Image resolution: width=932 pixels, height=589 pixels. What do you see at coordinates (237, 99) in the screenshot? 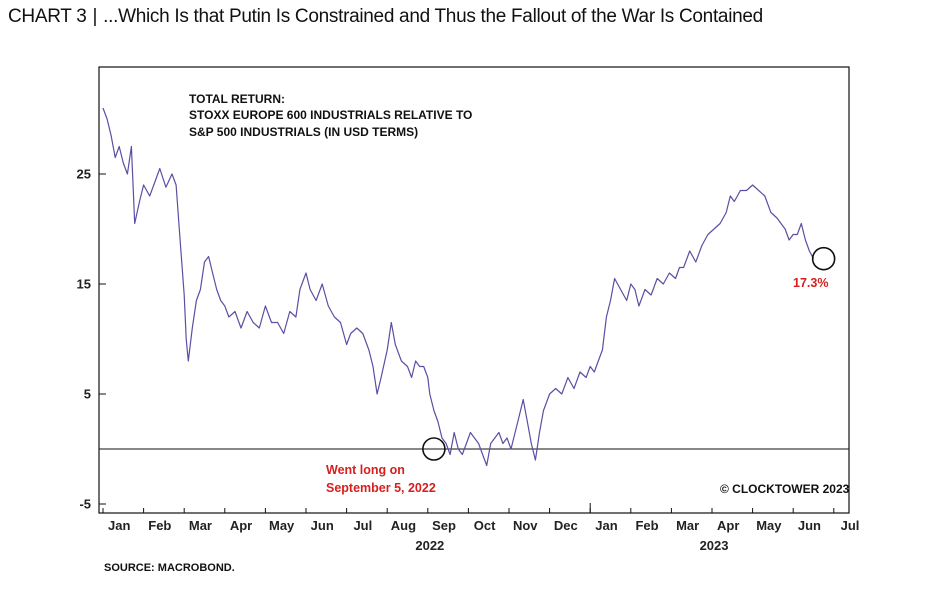
I see `chart-title-line-1: TOTAL RETURN:` at bounding box center [237, 99].